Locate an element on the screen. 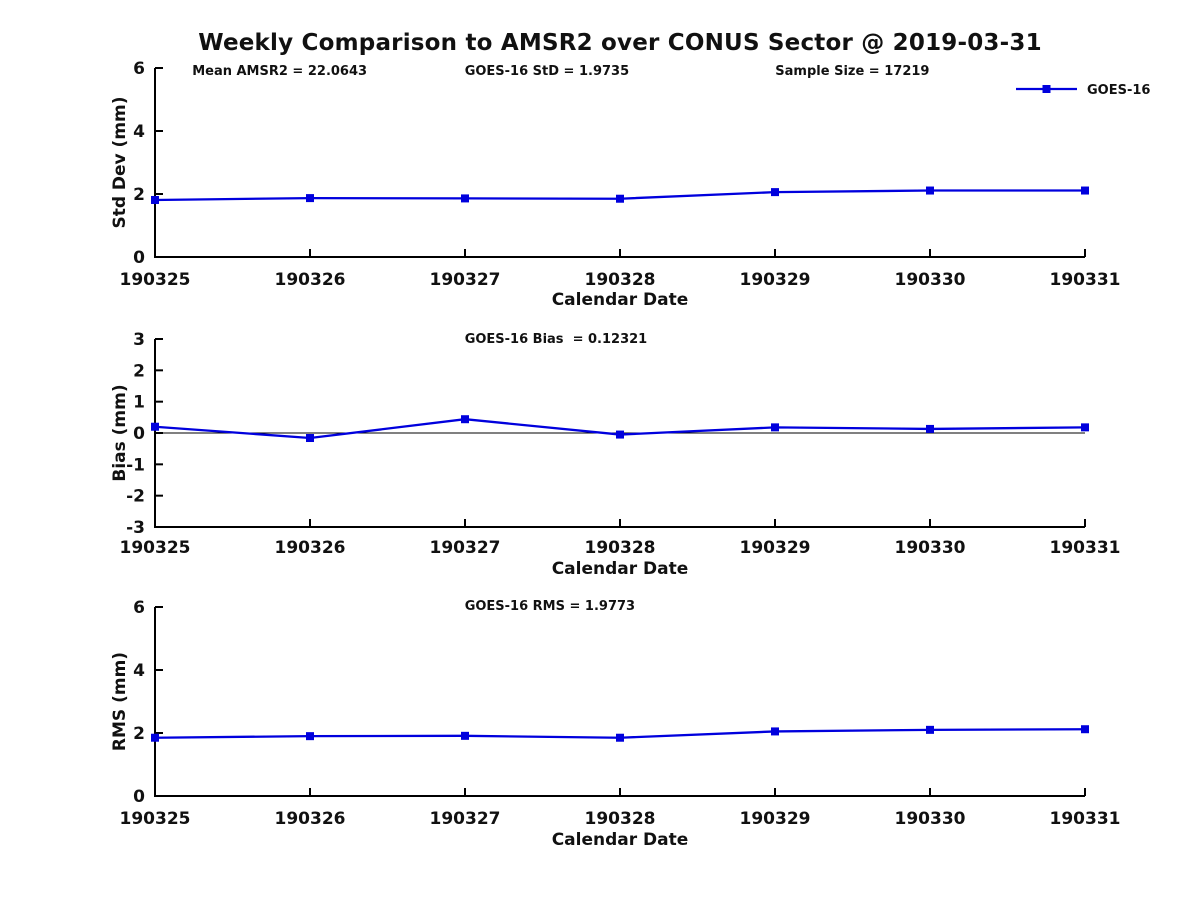 The image size is (1200, 900). stat-annotation: GOES-16 RMS = 1.9773 is located at coordinates (550, 606).